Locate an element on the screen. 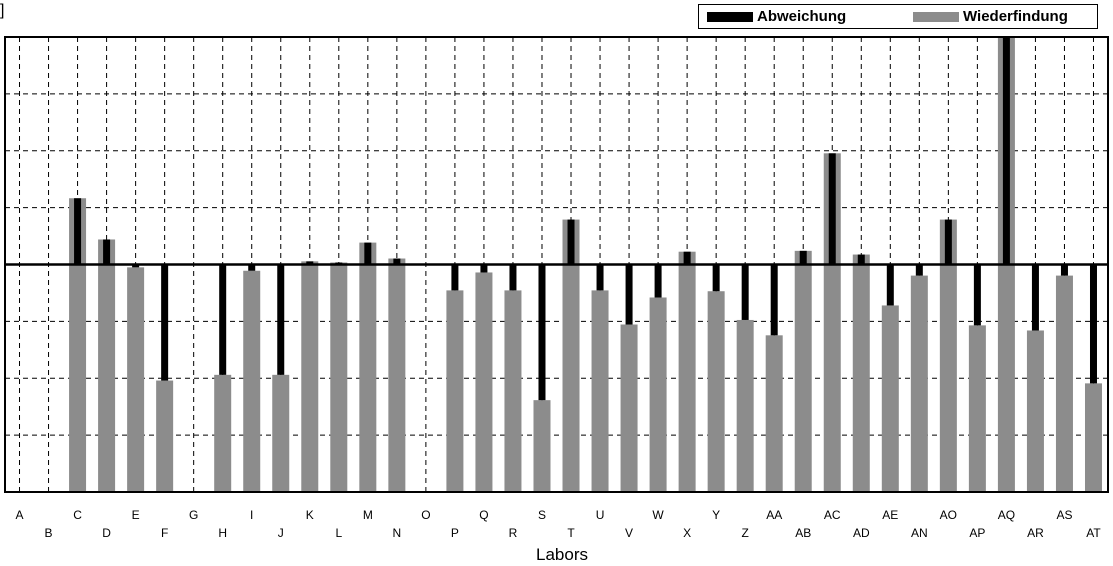 The height and width of the screenshot is (566, 1113). x-tick-label: D is located at coordinates (106, 533).